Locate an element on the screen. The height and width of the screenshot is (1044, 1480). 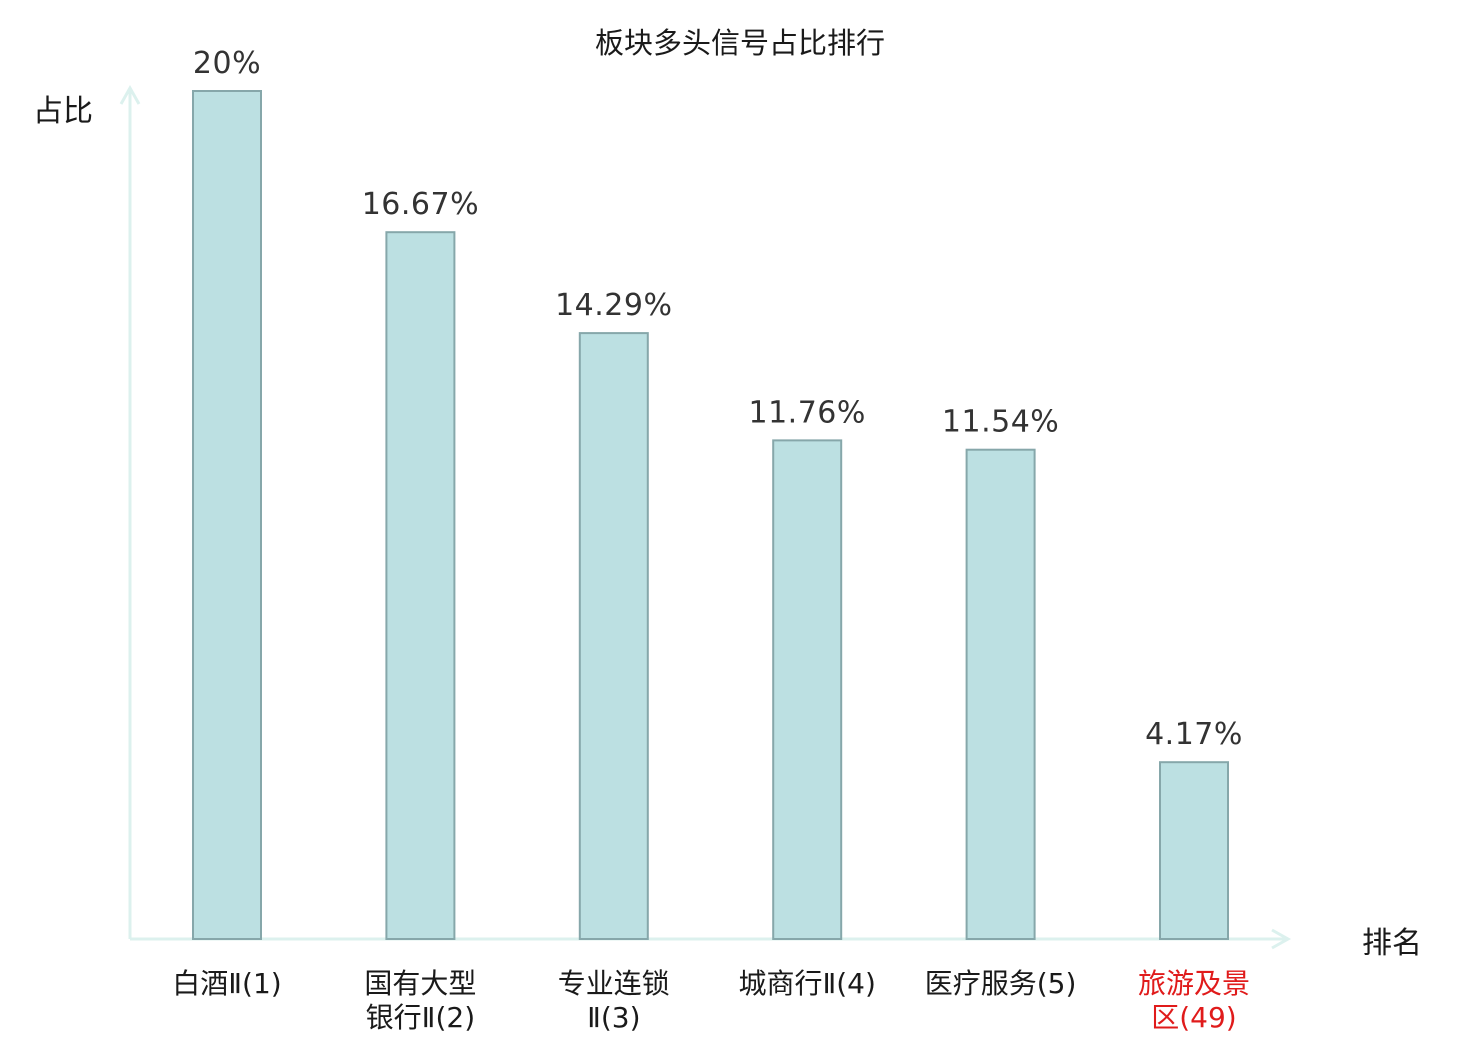
category-tick-label: 国有大型 is located at coordinates (420, 983).